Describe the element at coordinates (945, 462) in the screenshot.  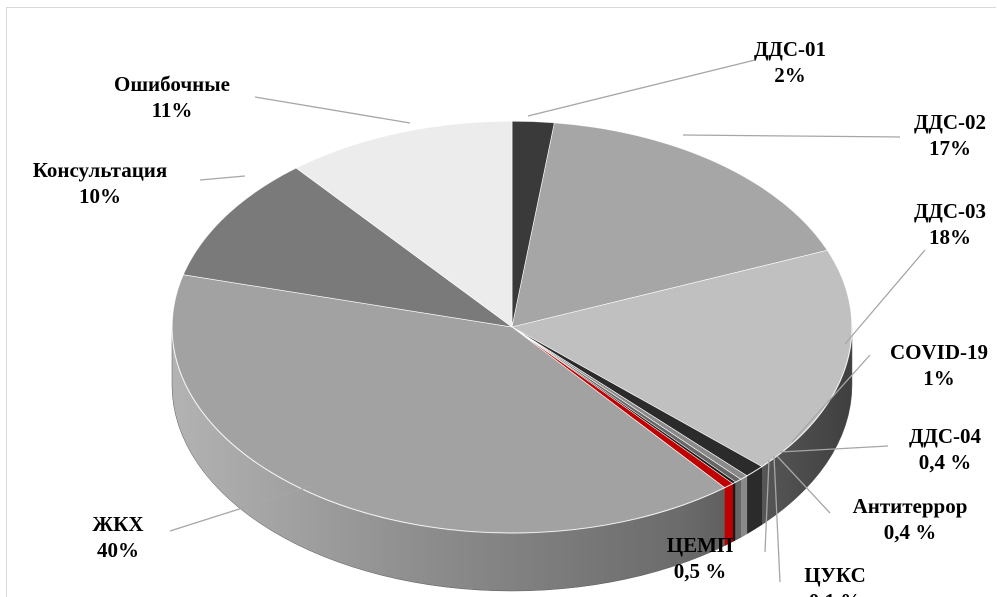
I see `label-value-ддс-04: 0,4 %` at that location.